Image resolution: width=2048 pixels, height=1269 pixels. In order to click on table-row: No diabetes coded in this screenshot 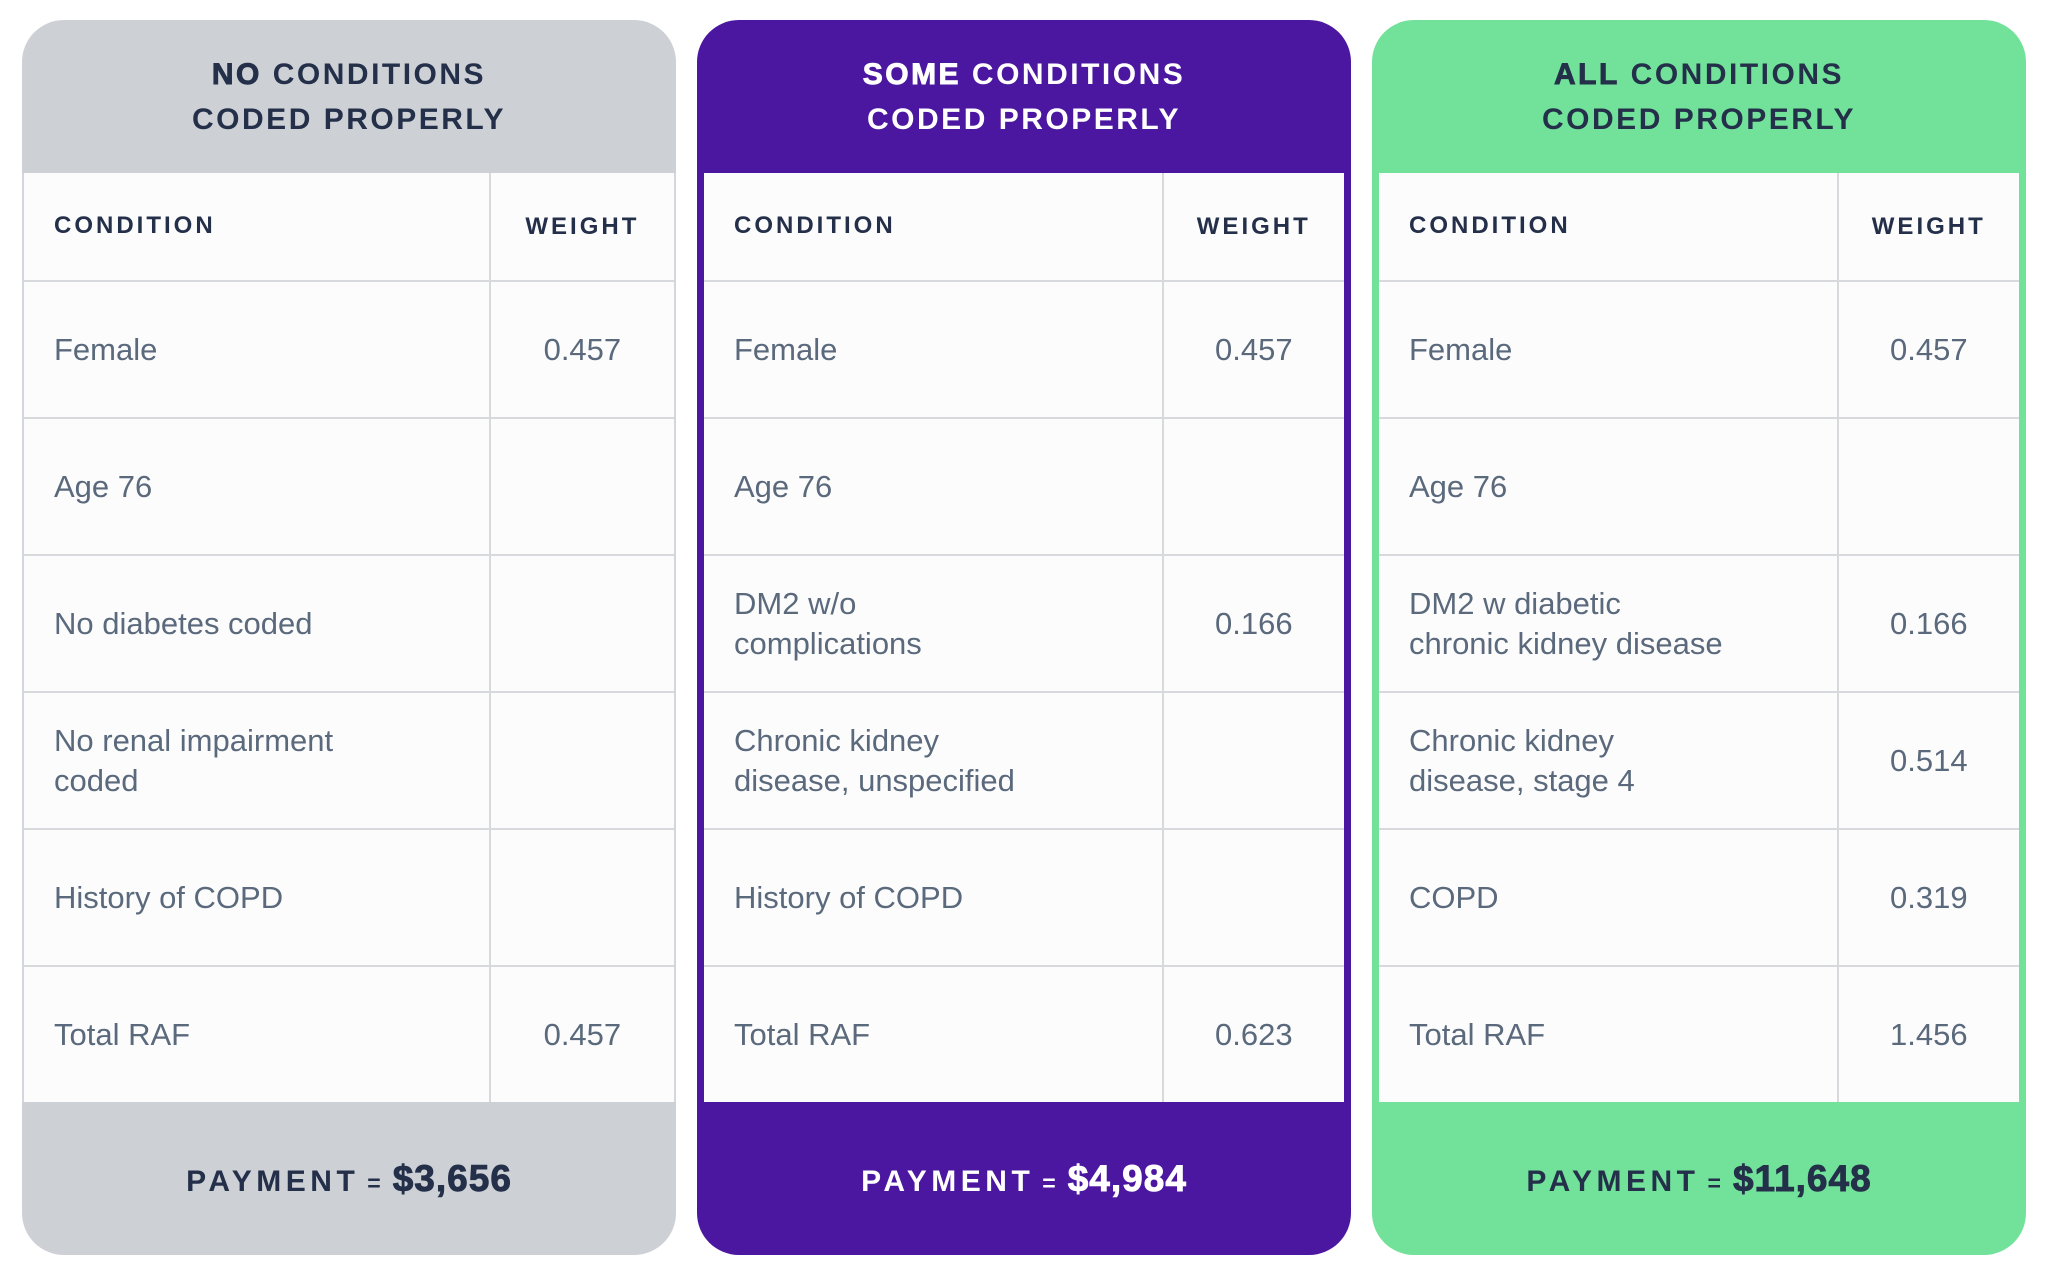, I will do `click(349, 622)`.